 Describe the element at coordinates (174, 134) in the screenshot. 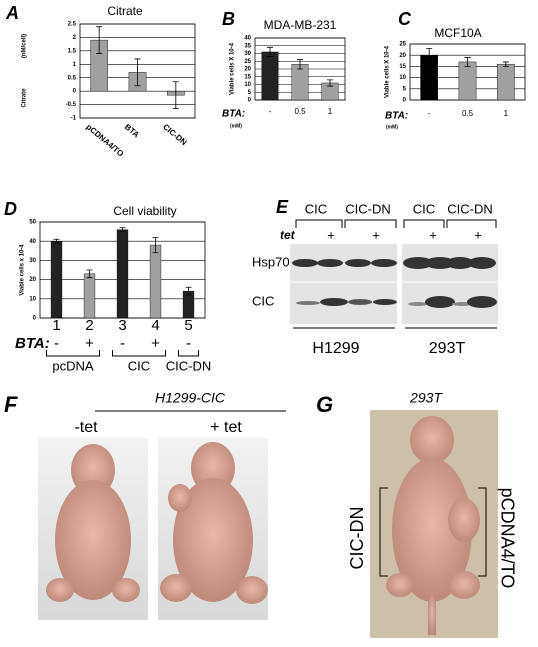

I see `x-tick-label: CIC-DN` at that location.